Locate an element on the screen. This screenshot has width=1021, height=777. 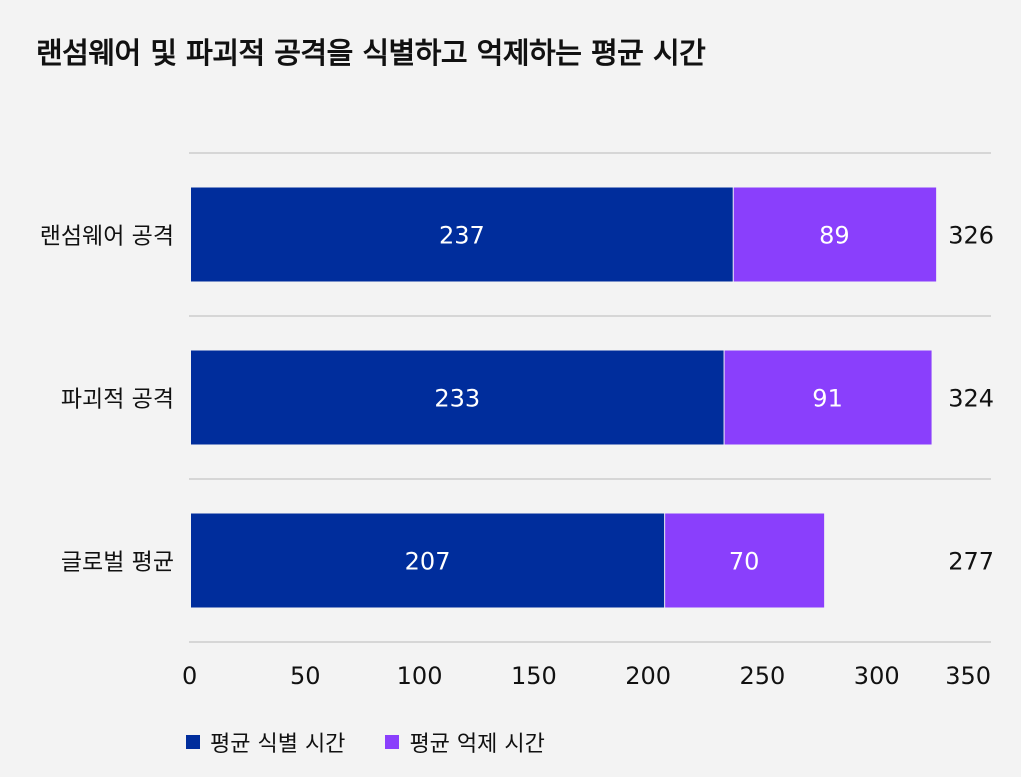
x-tick-label: 300 is located at coordinates (877, 676).